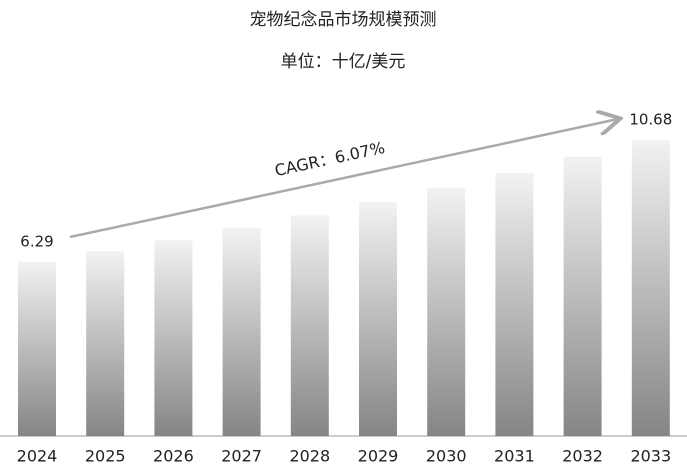 This screenshot has width=687, height=467. I want to click on data-label: 10.68, so click(650, 120).